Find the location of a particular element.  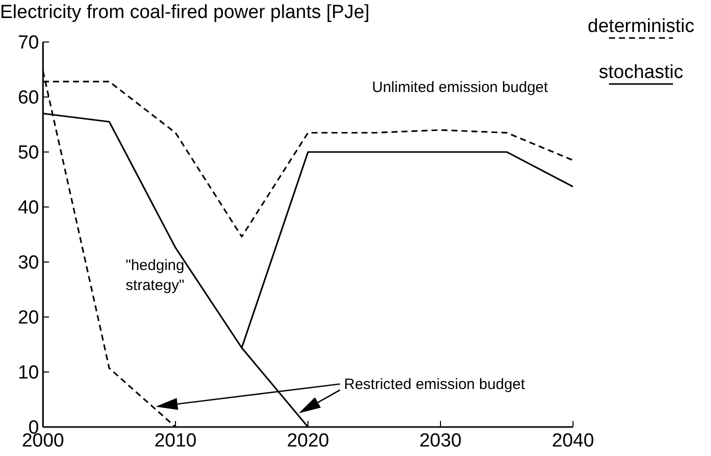

annotation: Restricted emission budget is located at coordinates (435, 385).